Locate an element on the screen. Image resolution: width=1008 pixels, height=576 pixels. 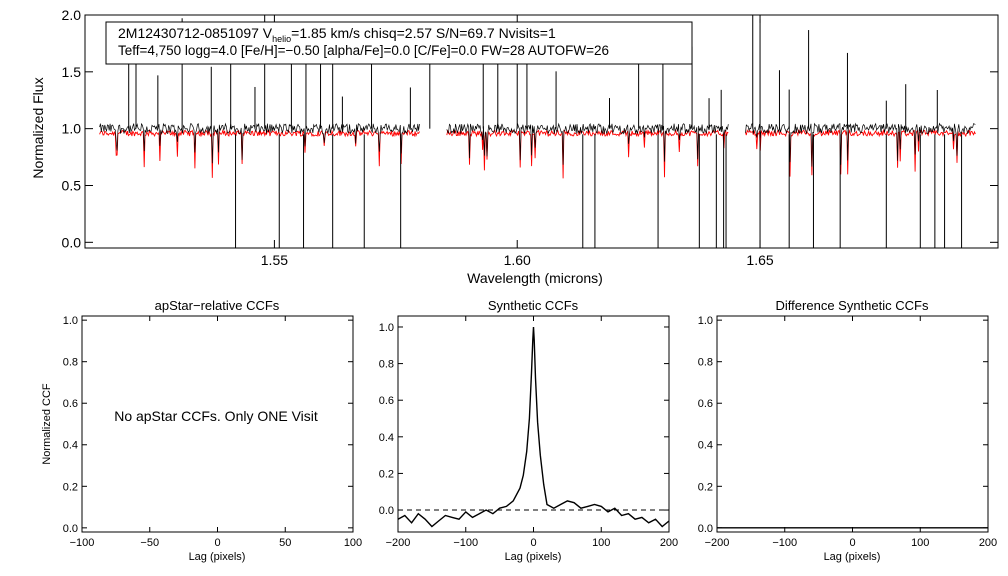
apstar-ccf-x-tick-label: −100 is located at coordinates (82, 543).